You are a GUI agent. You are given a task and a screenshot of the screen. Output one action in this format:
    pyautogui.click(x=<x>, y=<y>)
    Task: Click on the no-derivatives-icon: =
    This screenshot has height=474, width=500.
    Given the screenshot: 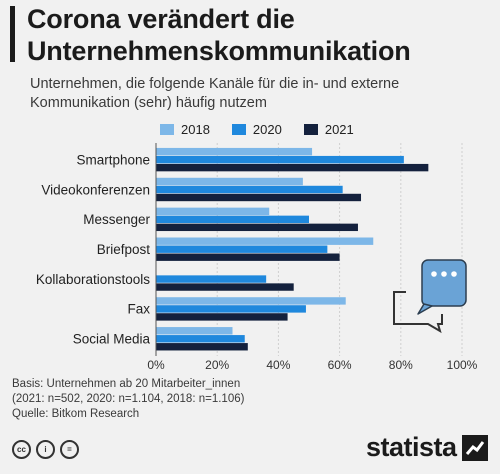 What is the action you would take?
    pyautogui.click(x=69, y=449)
    